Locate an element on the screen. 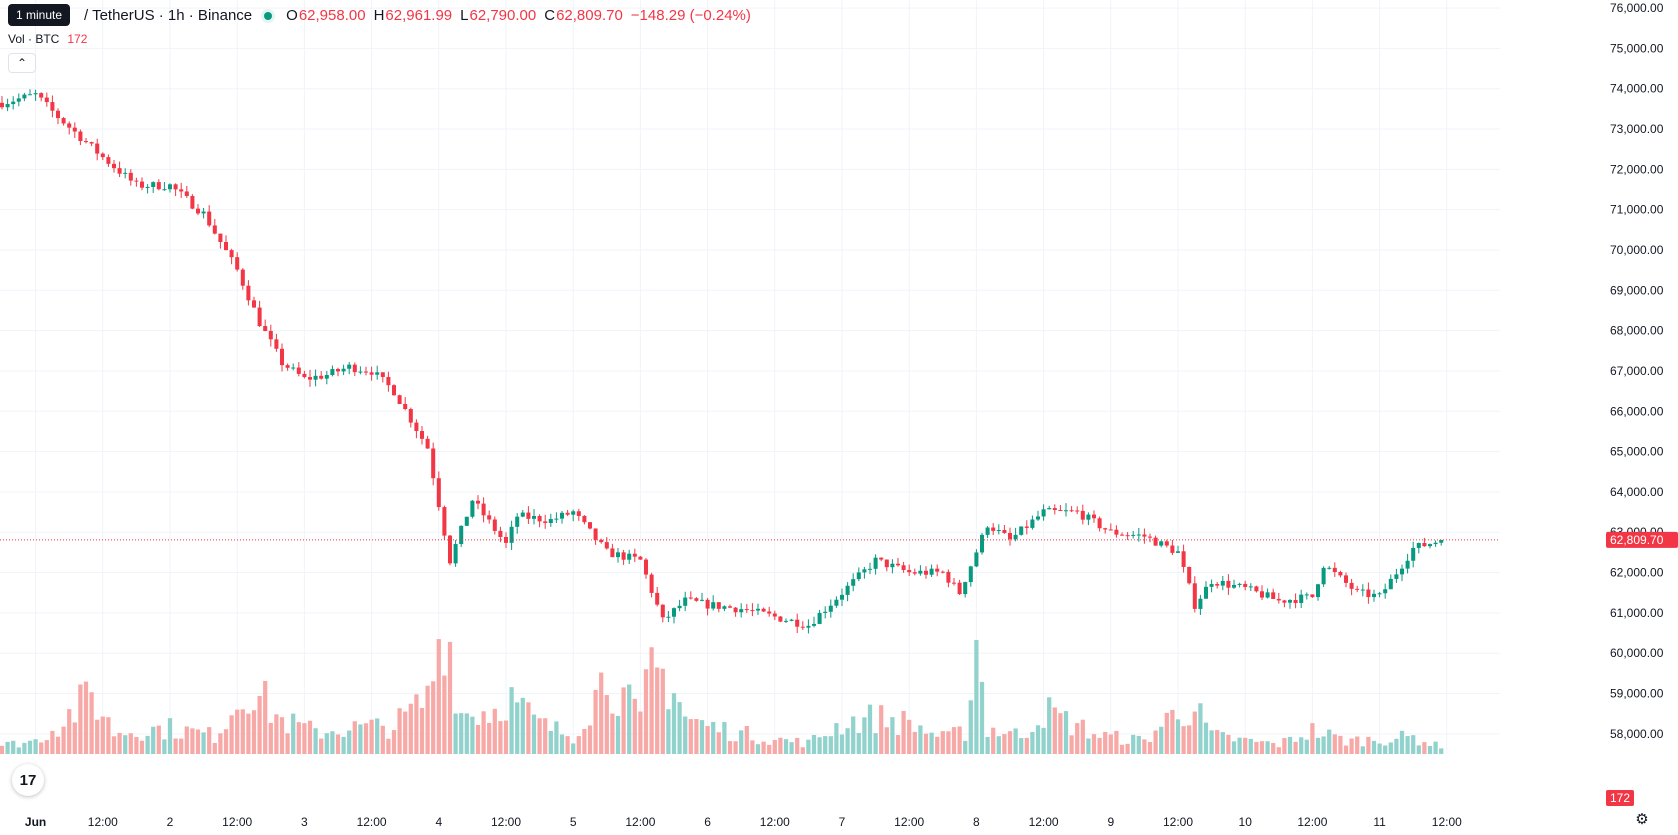 The width and height of the screenshot is (1678, 835). gear-icon: ⚙ is located at coordinates (1642, 819).